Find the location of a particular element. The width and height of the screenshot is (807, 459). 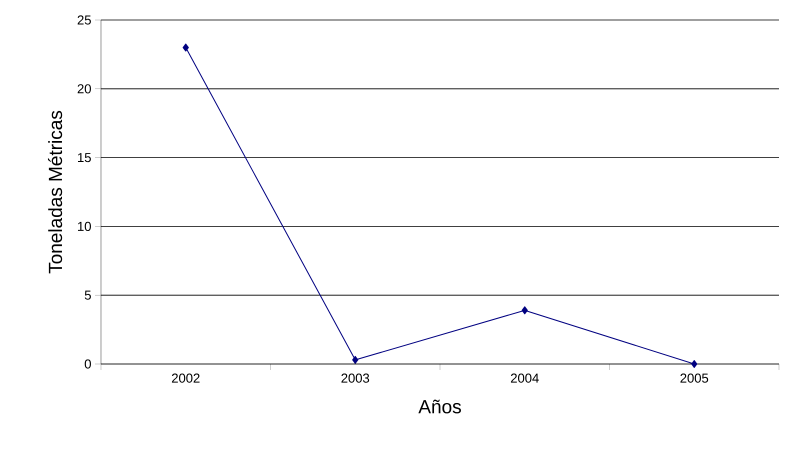

y-tick-label: 20 is located at coordinates (84, 89).